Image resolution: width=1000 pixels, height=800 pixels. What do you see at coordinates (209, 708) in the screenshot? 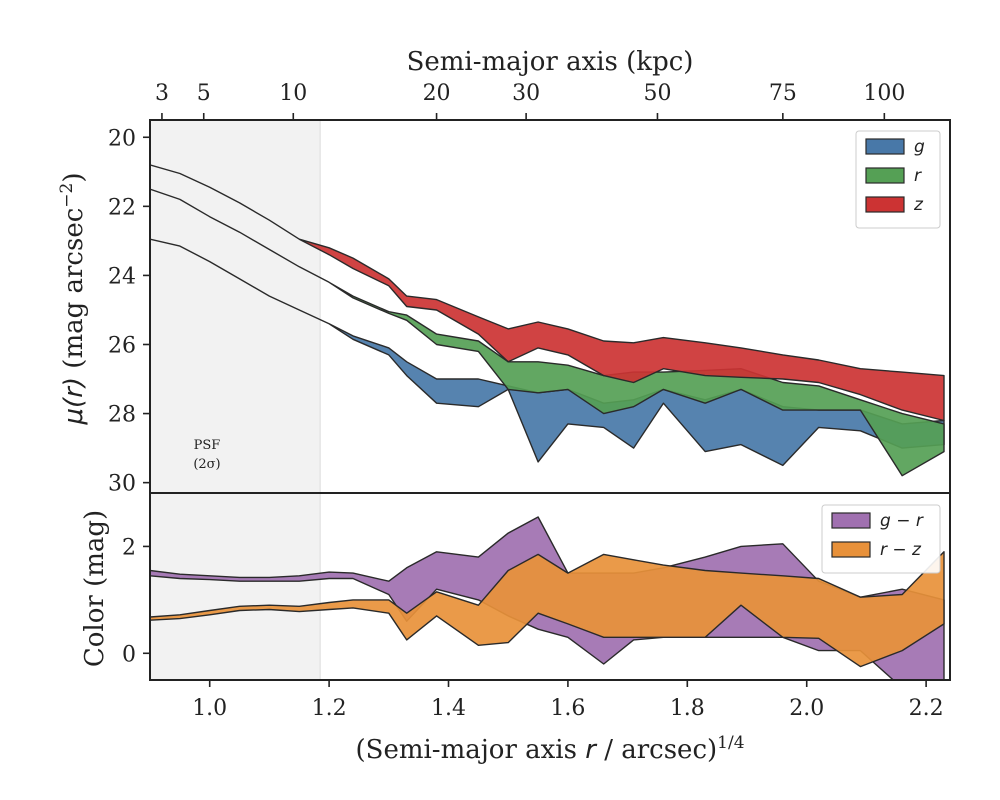
I see `x-tick-label-0: 1.0` at bounding box center [209, 708].